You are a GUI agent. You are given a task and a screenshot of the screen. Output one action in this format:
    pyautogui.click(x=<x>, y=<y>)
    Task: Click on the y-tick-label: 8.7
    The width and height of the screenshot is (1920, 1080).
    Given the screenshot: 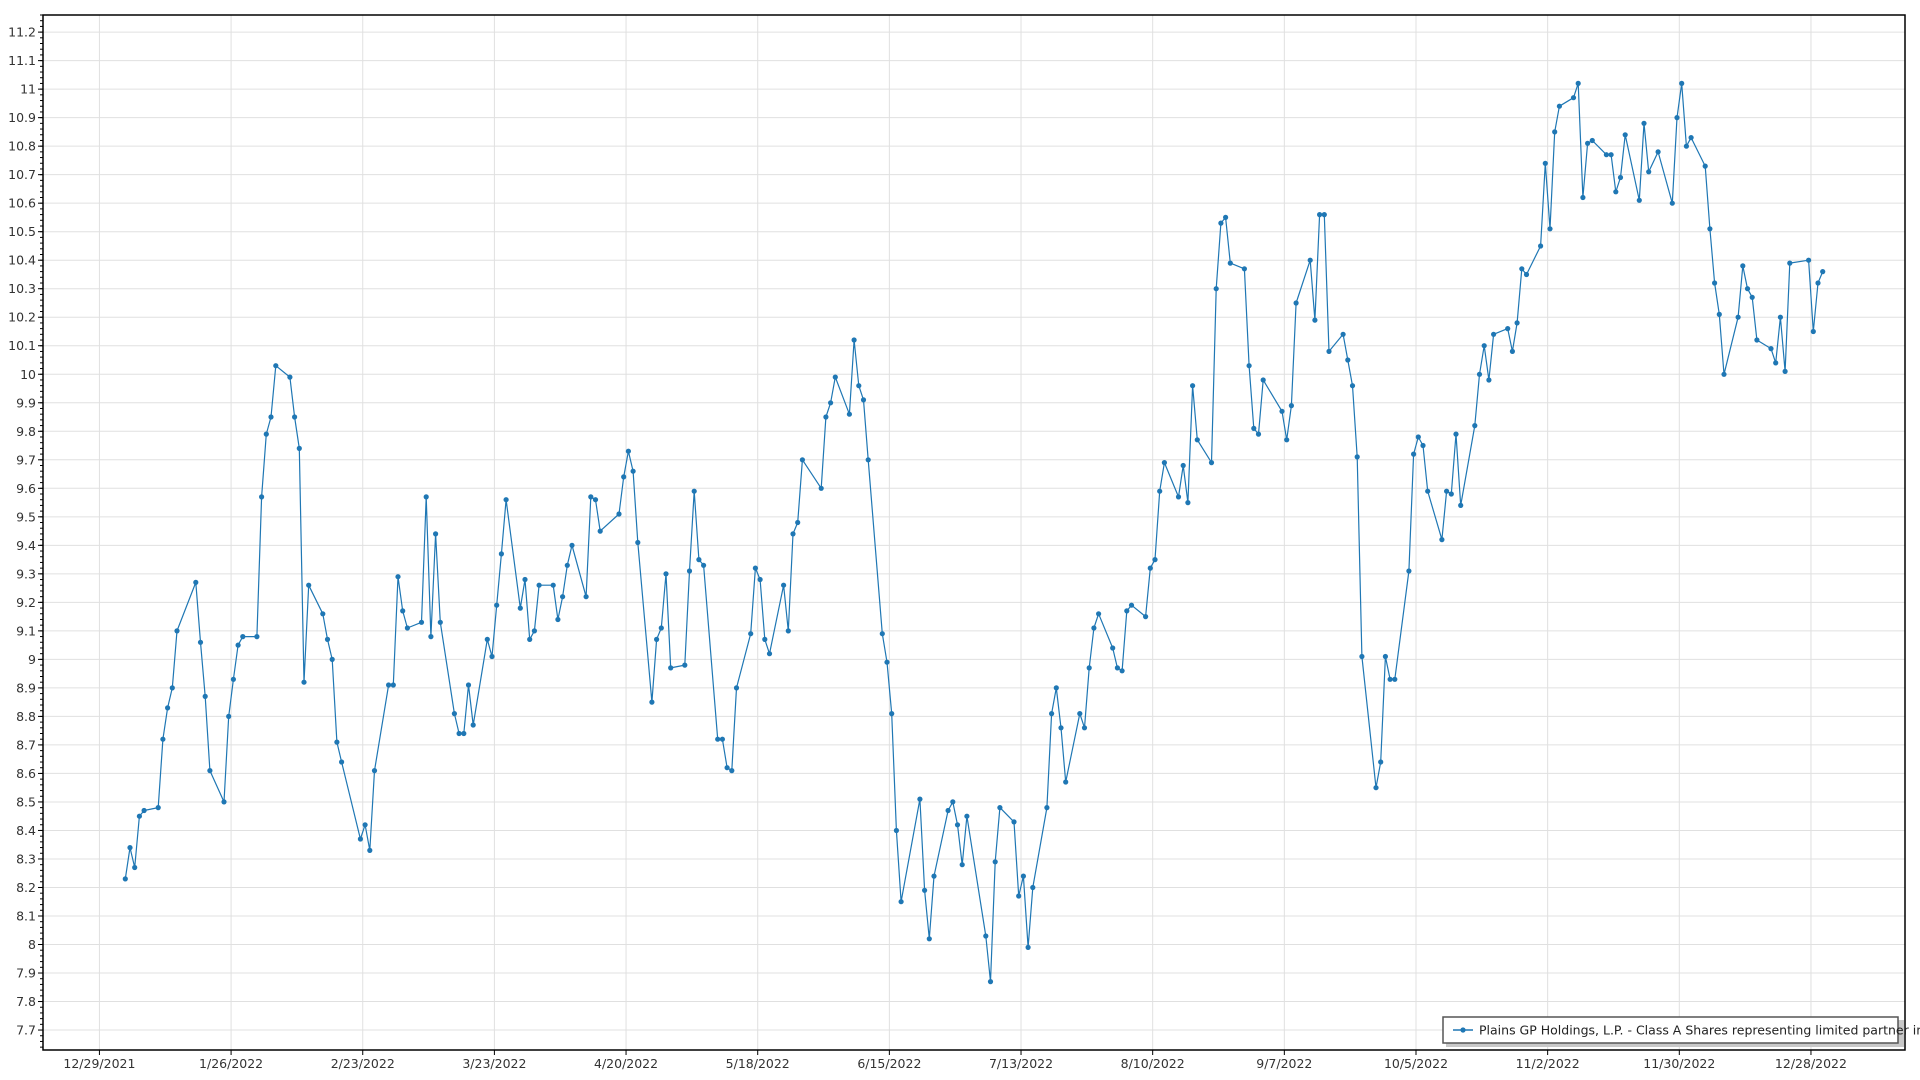 What is the action you would take?
    pyautogui.click(x=26, y=744)
    